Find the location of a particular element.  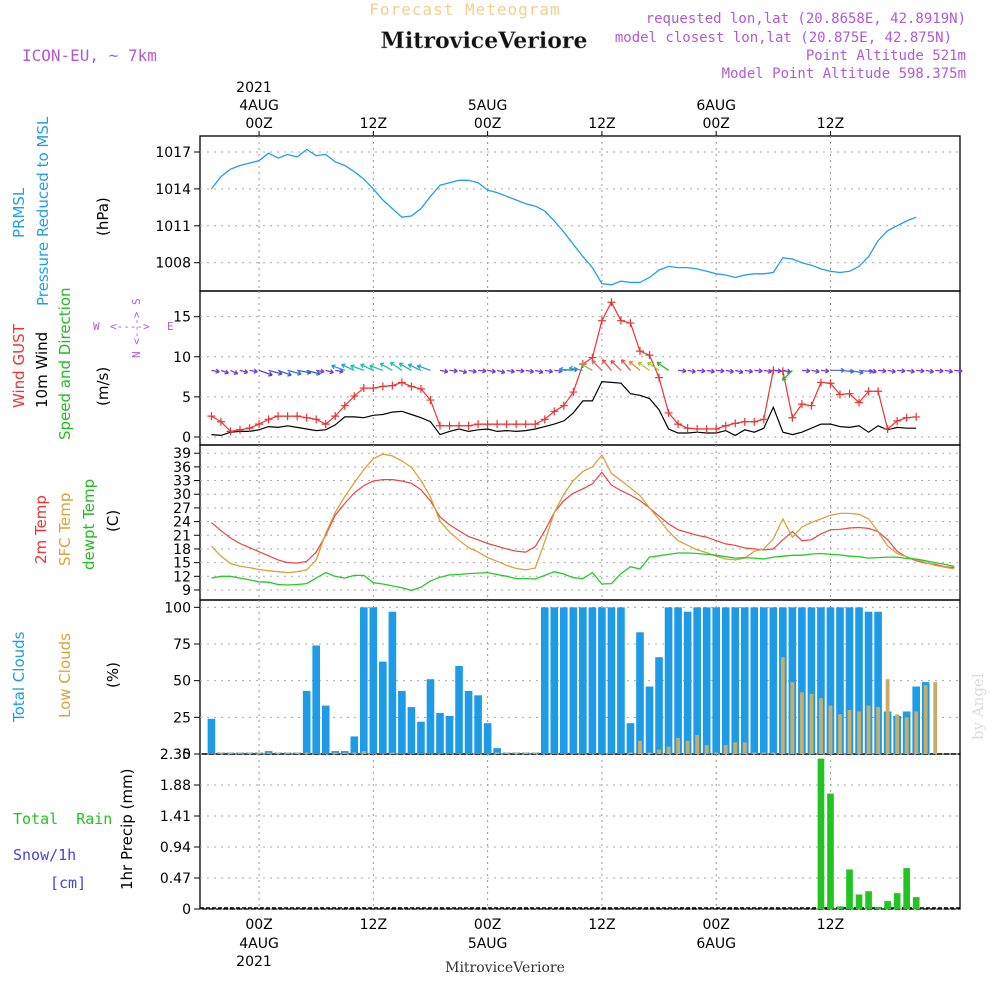

top-date-label: 6AUG is located at coordinates (716, 106).